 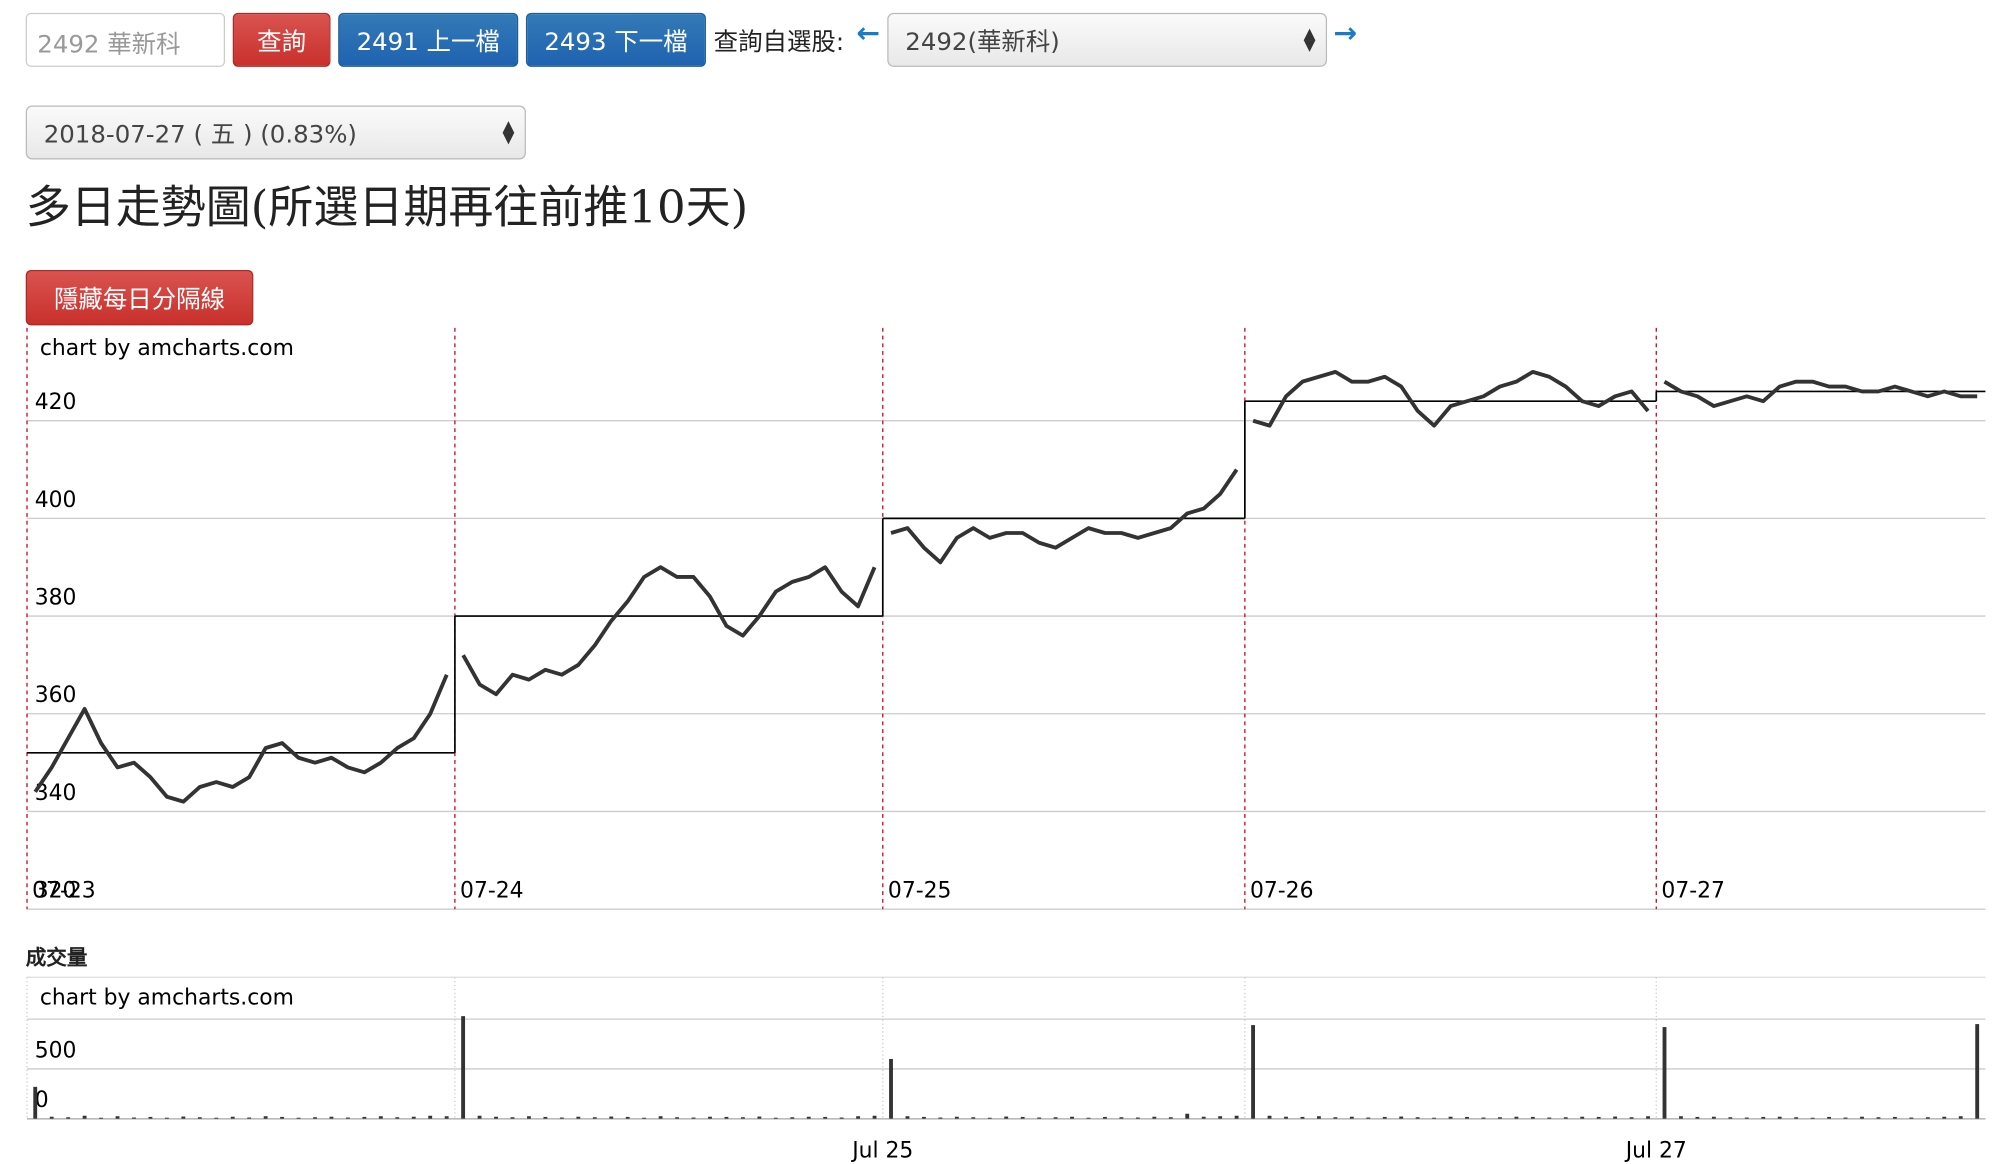 What do you see at coordinates (1282, 891) in the screenshot?
I see `x-tick-label: 07-26` at bounding box center [1282, 891].